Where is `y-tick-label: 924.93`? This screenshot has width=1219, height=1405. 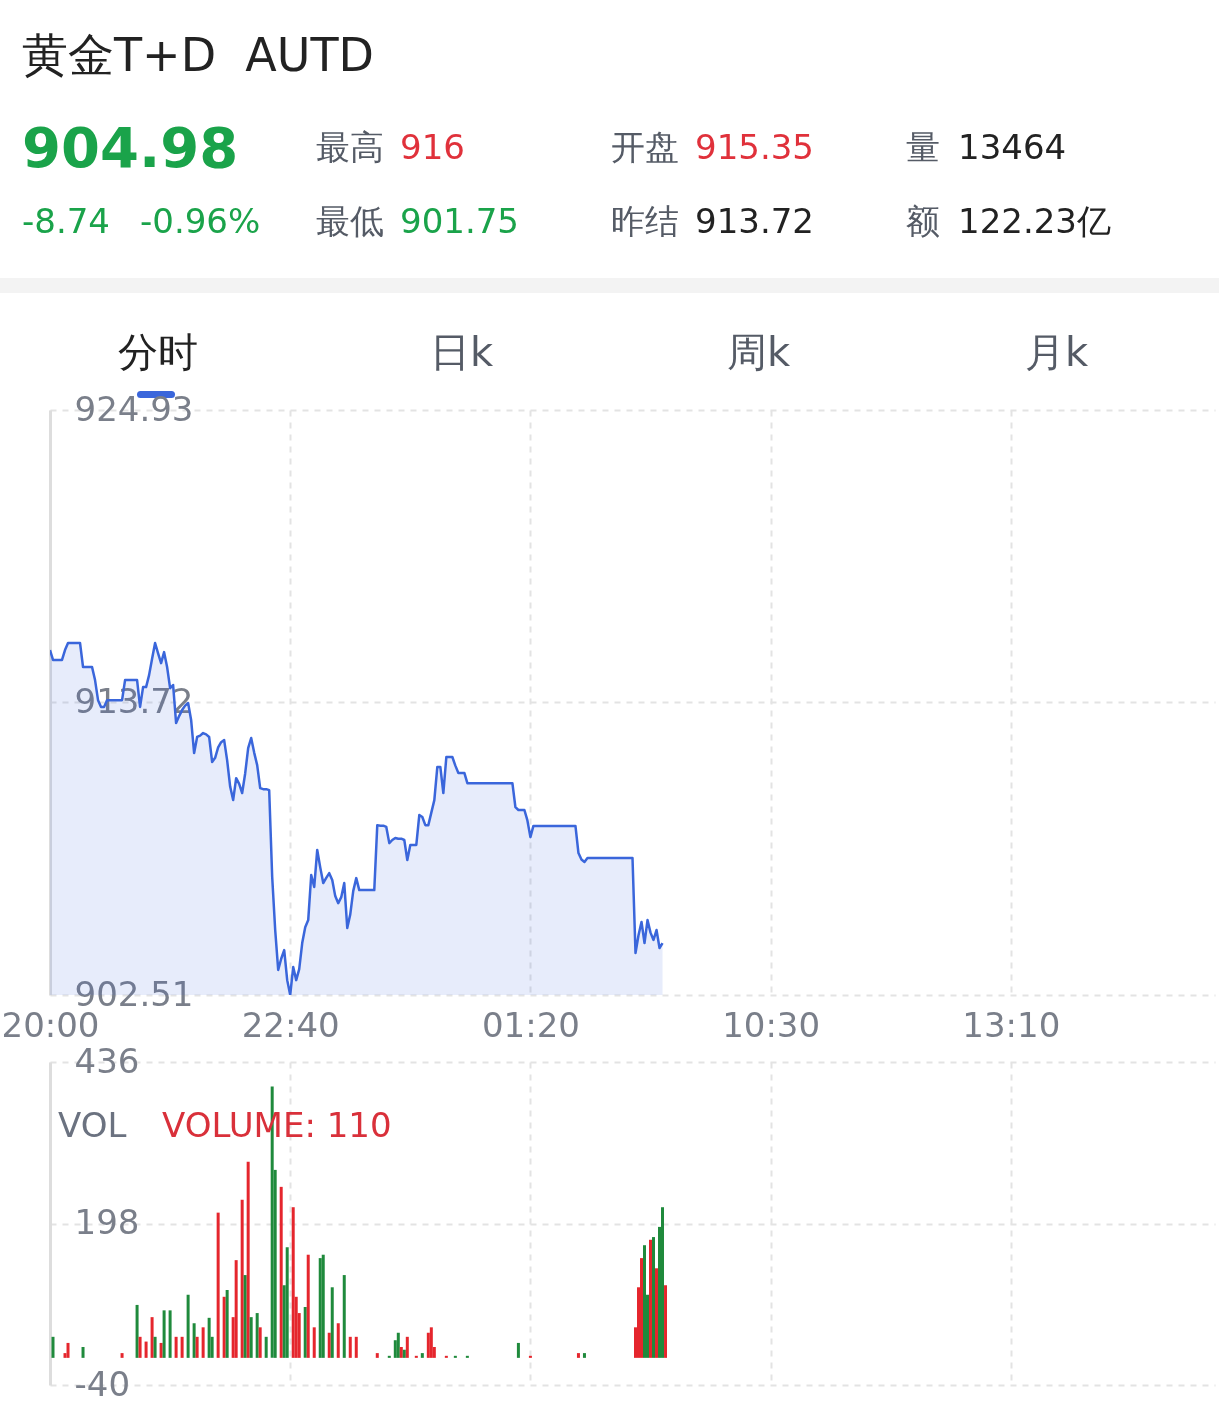 y-tick-label: 924.93 is located at coordinates (134, 408).